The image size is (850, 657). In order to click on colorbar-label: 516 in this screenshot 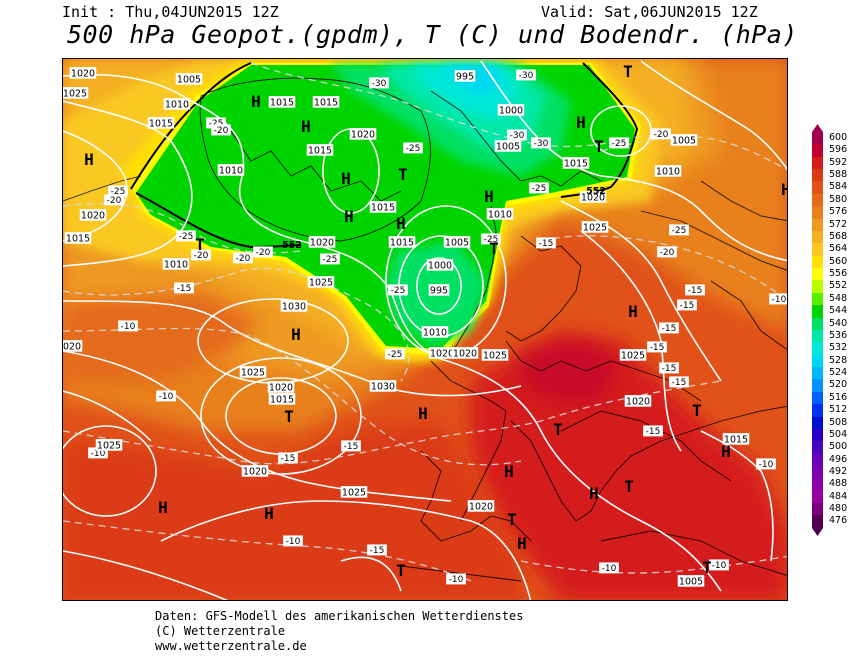, I will do `click(838, 397)`.